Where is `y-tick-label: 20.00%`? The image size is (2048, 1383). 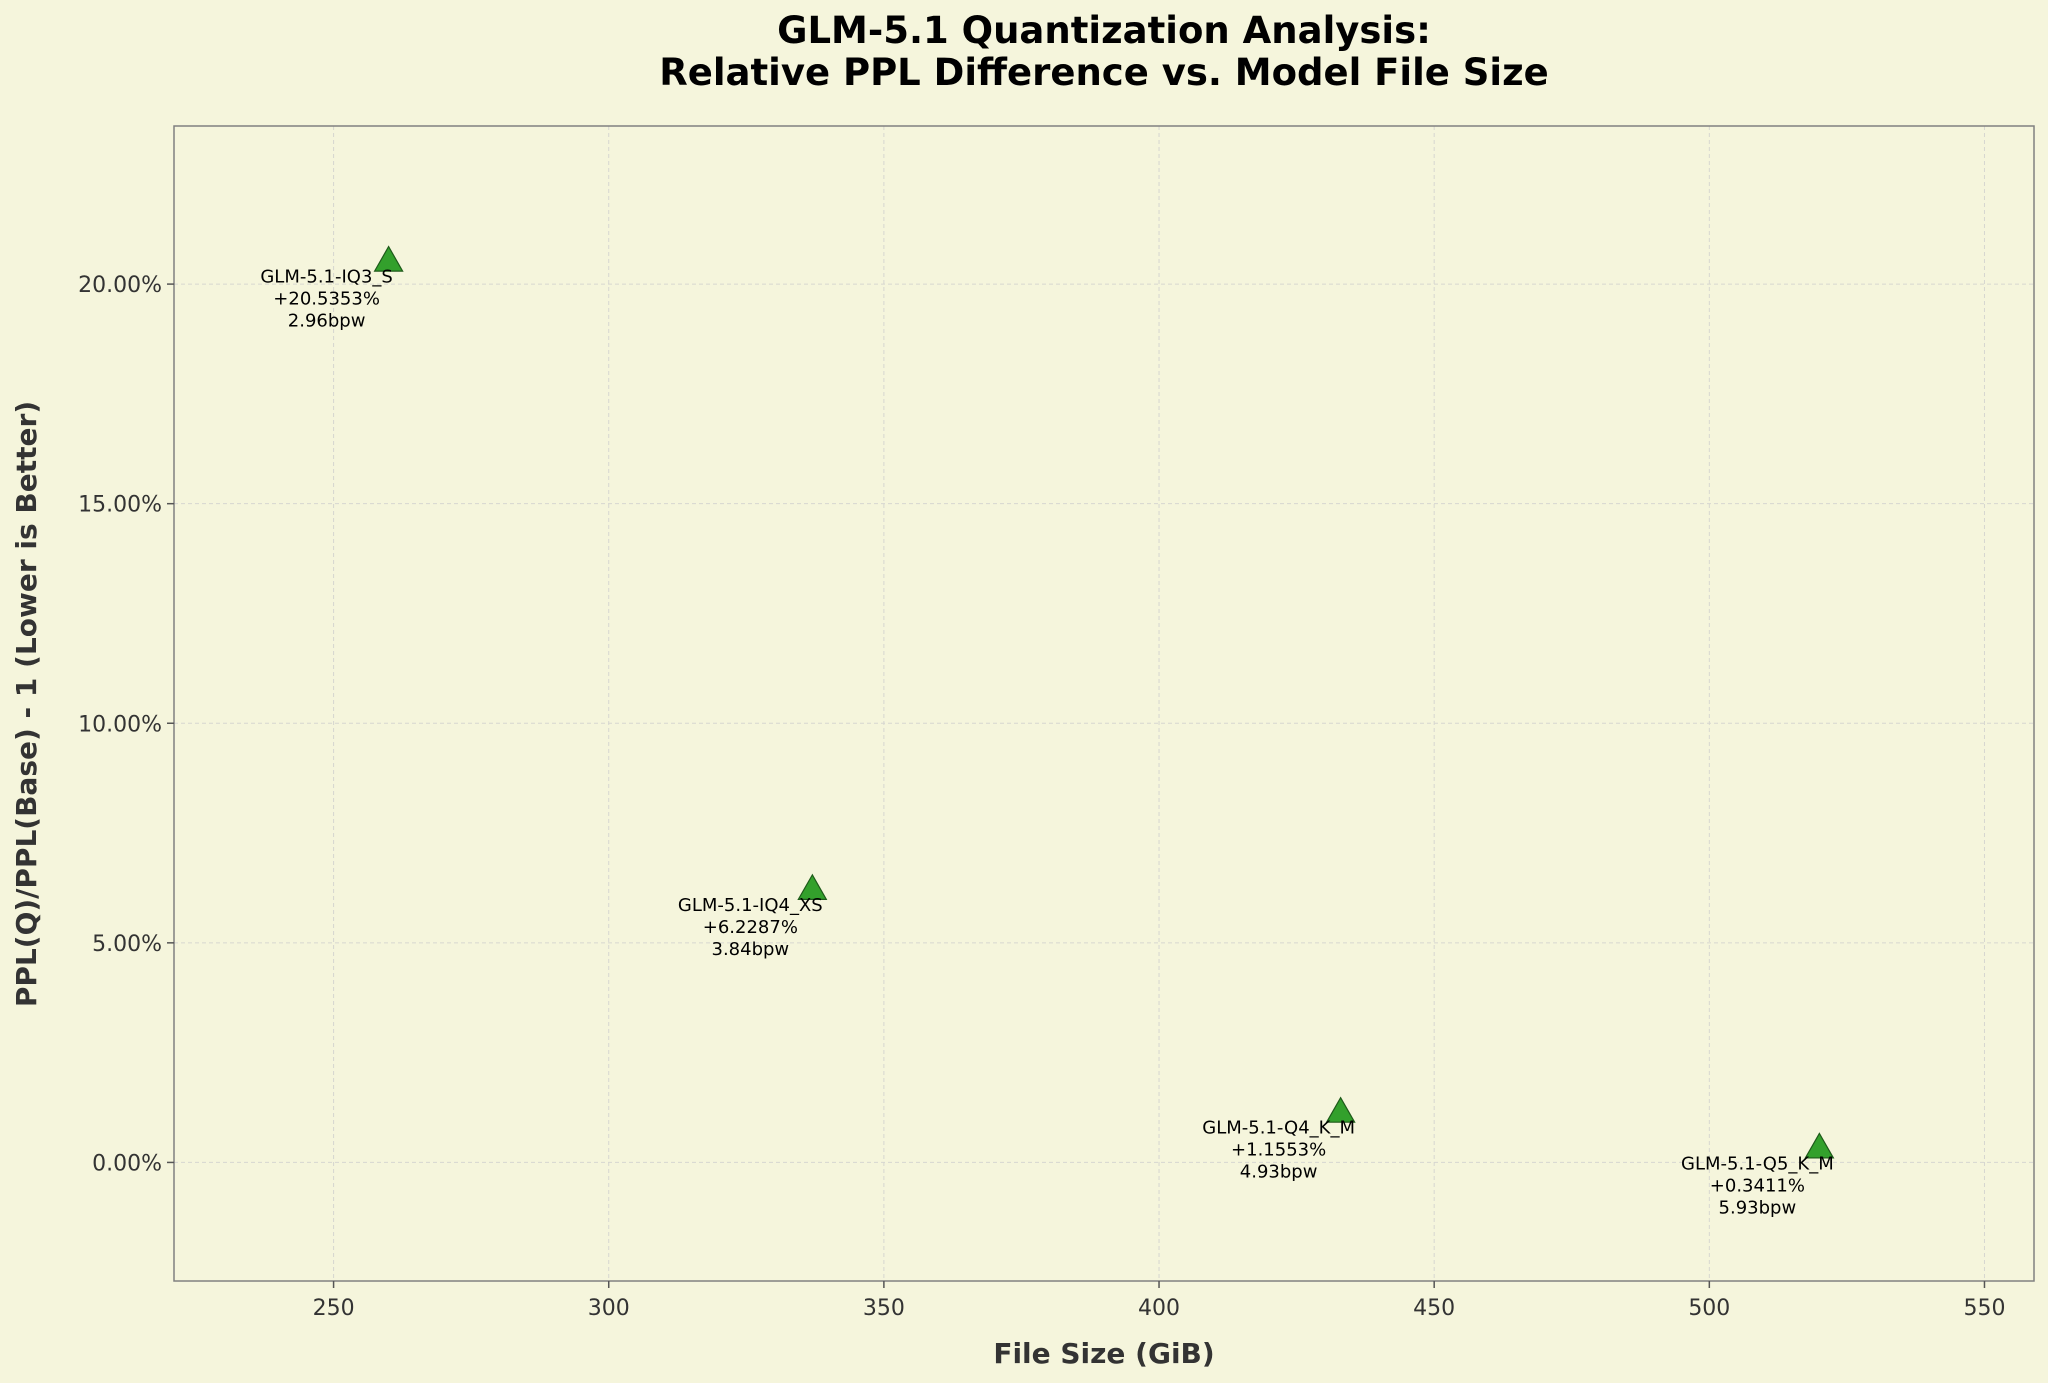 y-tick-label: 20.00% is located at coordinates (120, 285).